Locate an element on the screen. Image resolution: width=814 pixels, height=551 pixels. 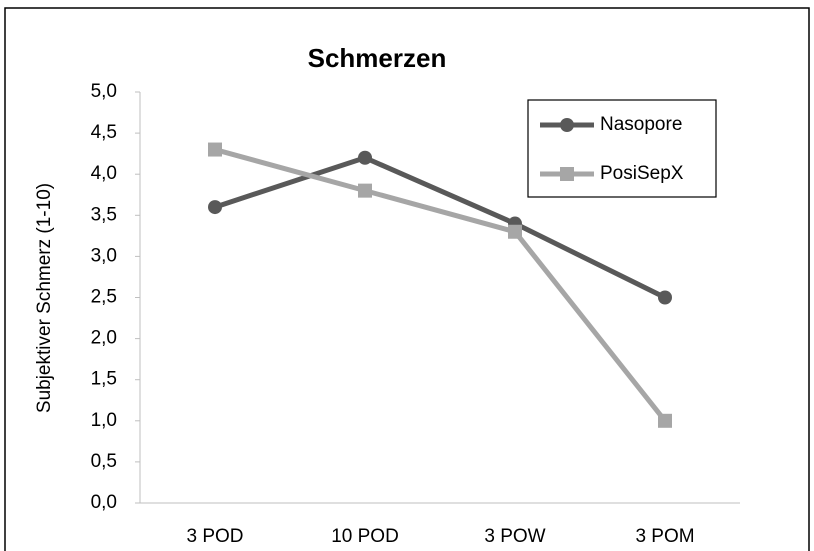
y-tick-label: 0,0 is located at coordinates (104, 502).